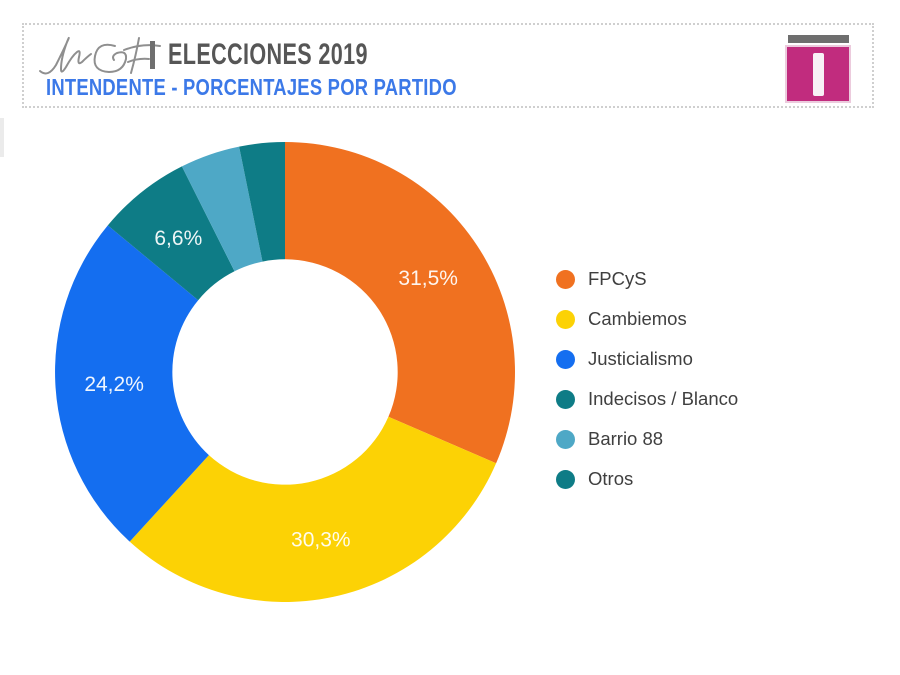 This screenshot has width=900, height=675. What do you see at coordinates (565, 279) in the screenshot?
I see `legend-swatch-fpcys` at bounding box center [565, 279].